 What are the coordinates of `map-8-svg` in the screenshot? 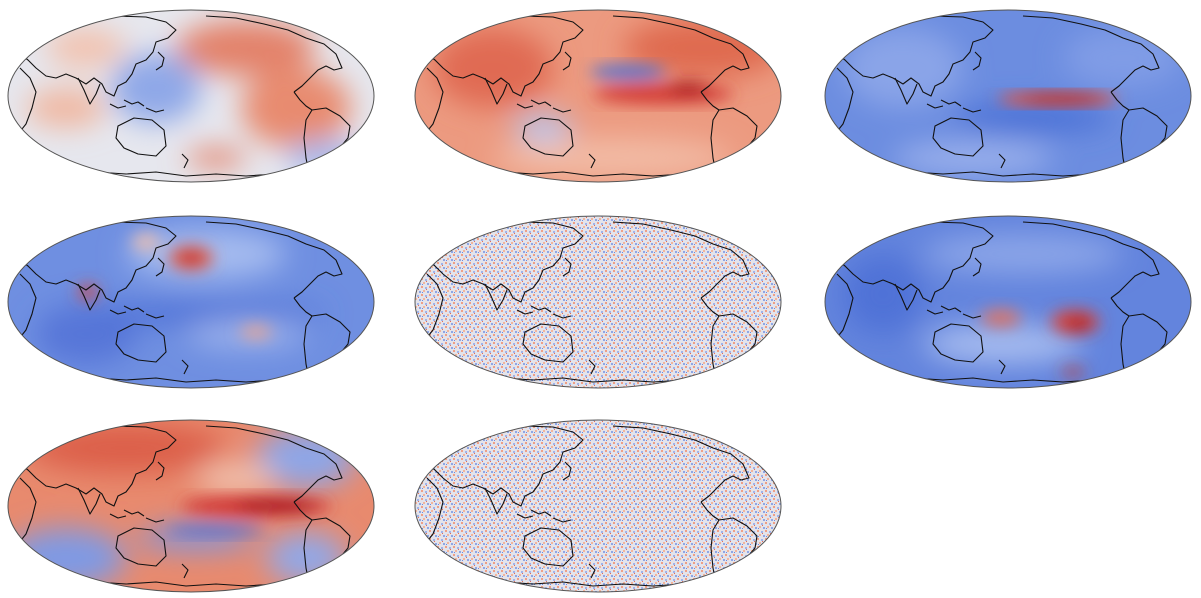 It's located at (598, 506).